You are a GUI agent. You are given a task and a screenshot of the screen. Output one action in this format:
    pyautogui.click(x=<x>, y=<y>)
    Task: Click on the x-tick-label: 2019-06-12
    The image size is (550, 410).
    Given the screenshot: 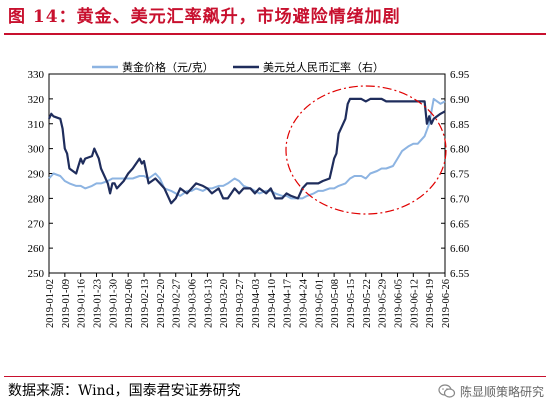 What is the action you would take?
    pyautogui.click(x=414, y=303)
    